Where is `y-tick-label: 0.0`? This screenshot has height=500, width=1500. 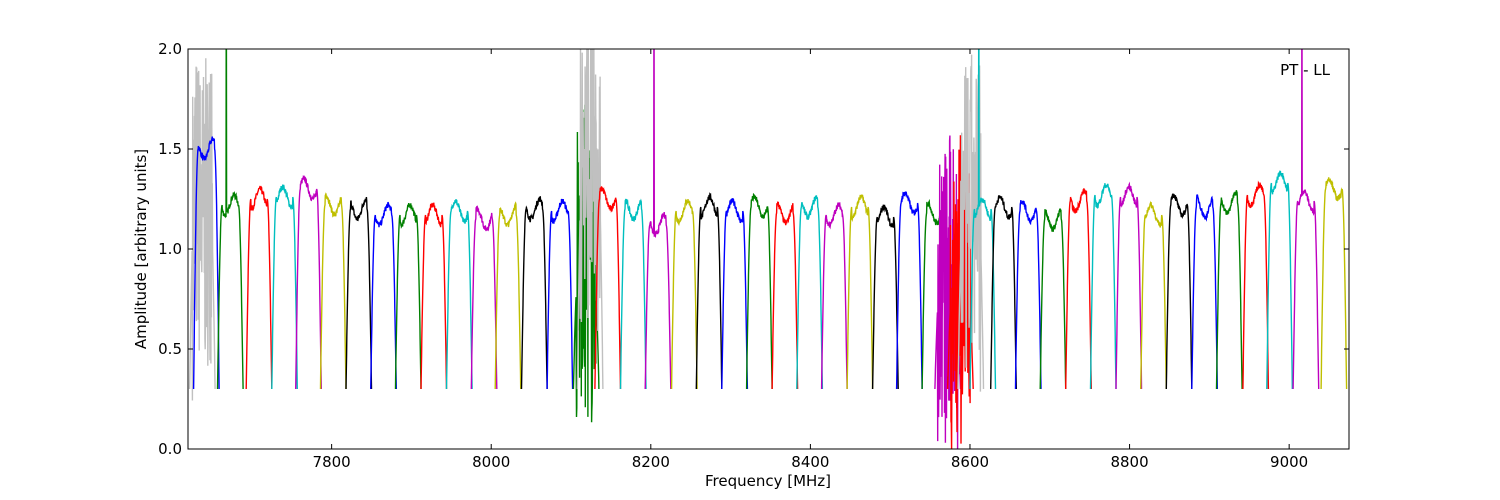
y-tick-label: 0.0 is located at coordinates (170, 449).